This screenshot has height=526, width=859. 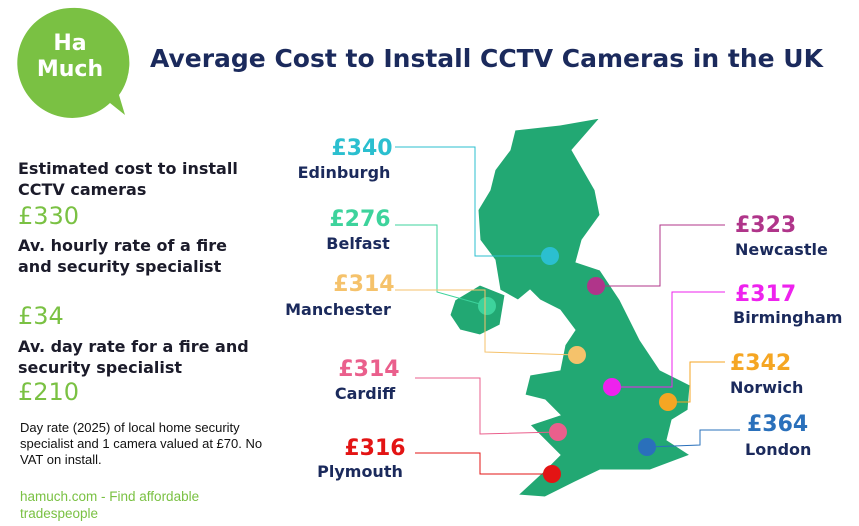 What do you see at coordinates (359, 219) in the screenshot?
I see `city-price: £276` at bounding box center [359, 219].